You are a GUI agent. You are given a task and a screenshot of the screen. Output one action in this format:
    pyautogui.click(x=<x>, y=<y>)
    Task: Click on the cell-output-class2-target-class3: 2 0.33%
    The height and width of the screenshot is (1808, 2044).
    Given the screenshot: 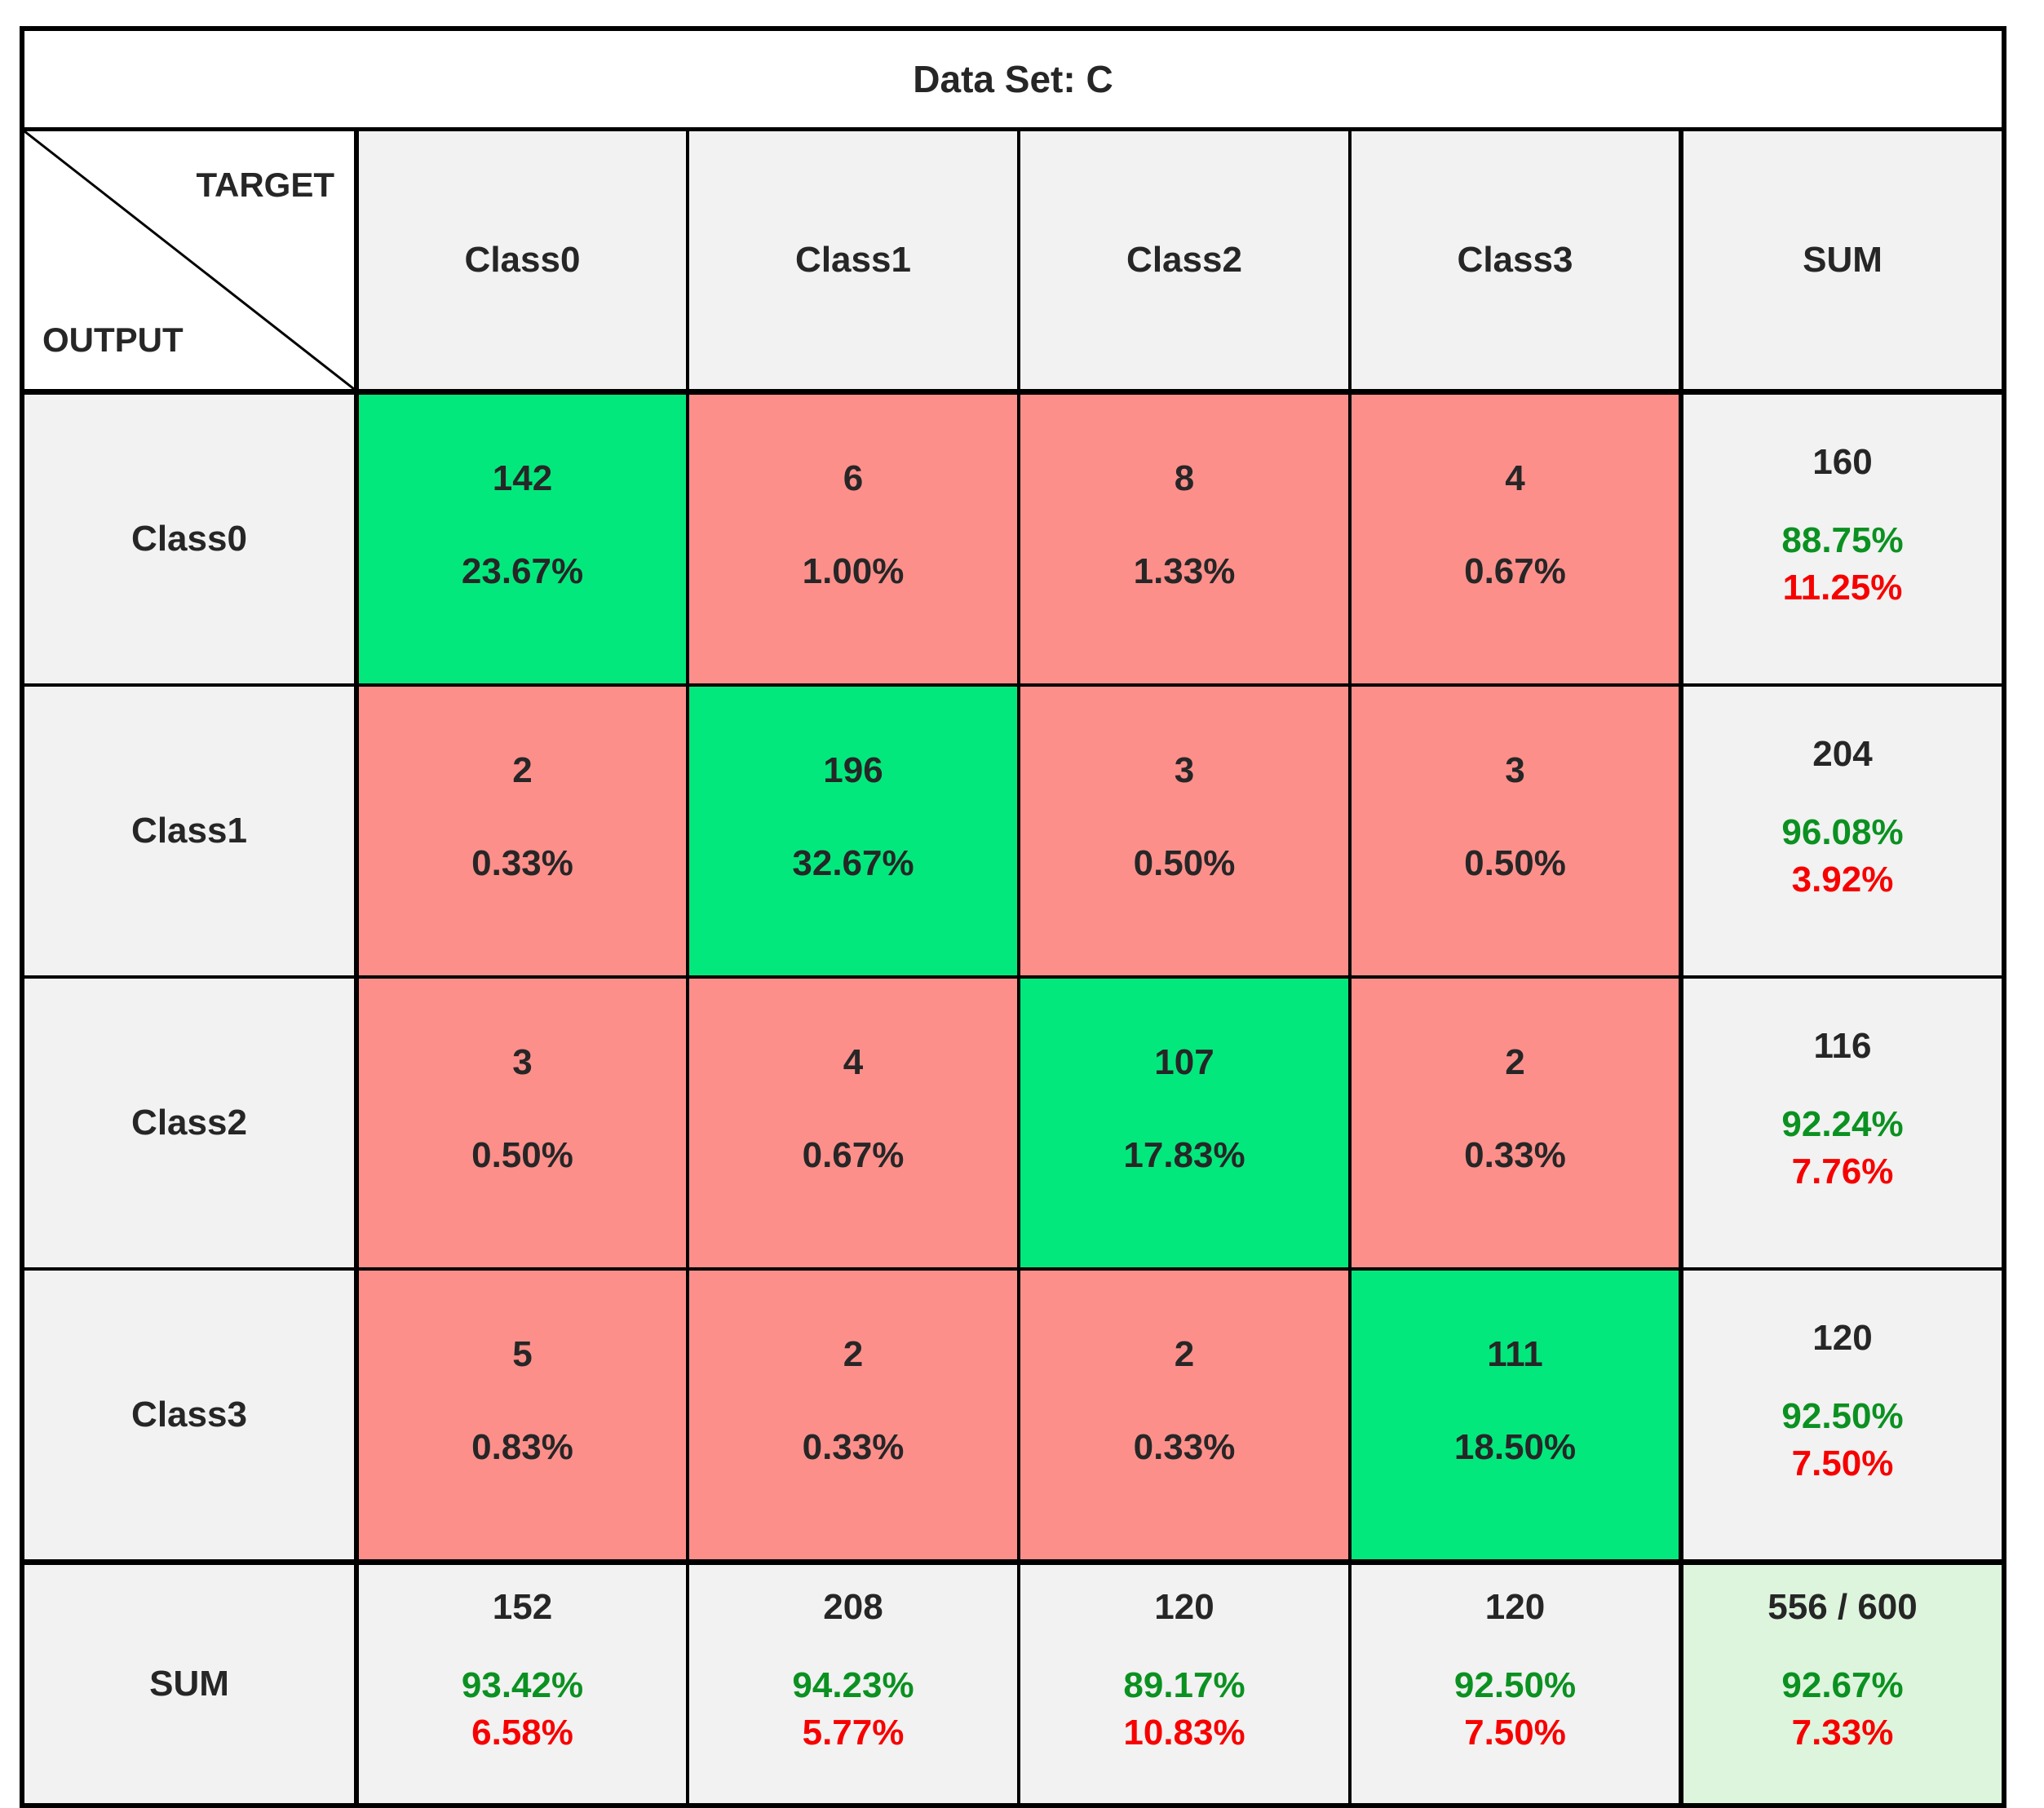 What is the action you would take?
    pyautogui.click(x=1515, y=1123)
    